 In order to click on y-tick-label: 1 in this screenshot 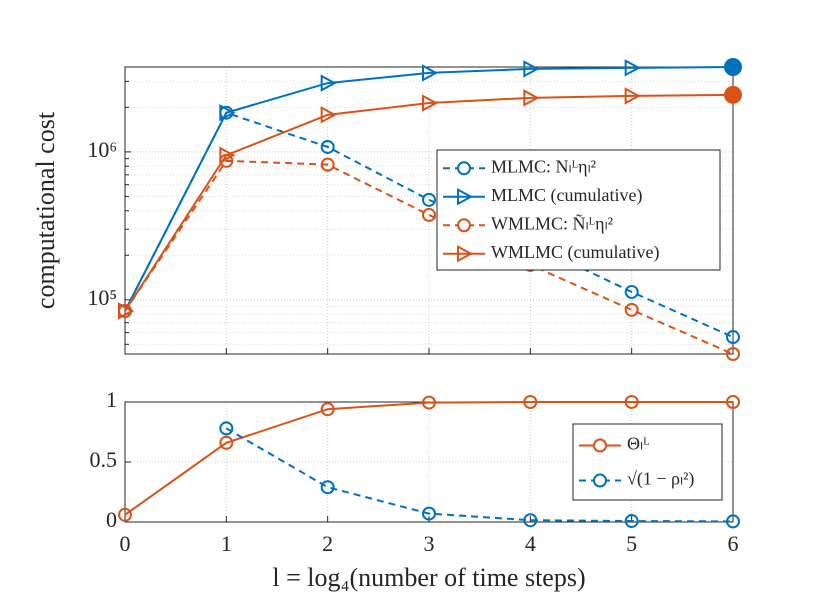, I will do `click(111, 399)`.